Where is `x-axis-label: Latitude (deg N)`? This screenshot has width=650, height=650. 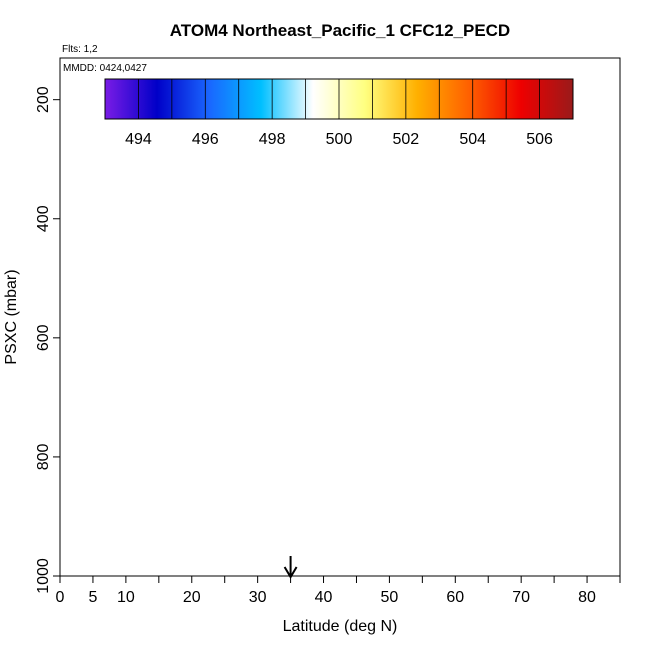
x-axis-label: Latitude (deg N) is located at coordinates (340, 626).